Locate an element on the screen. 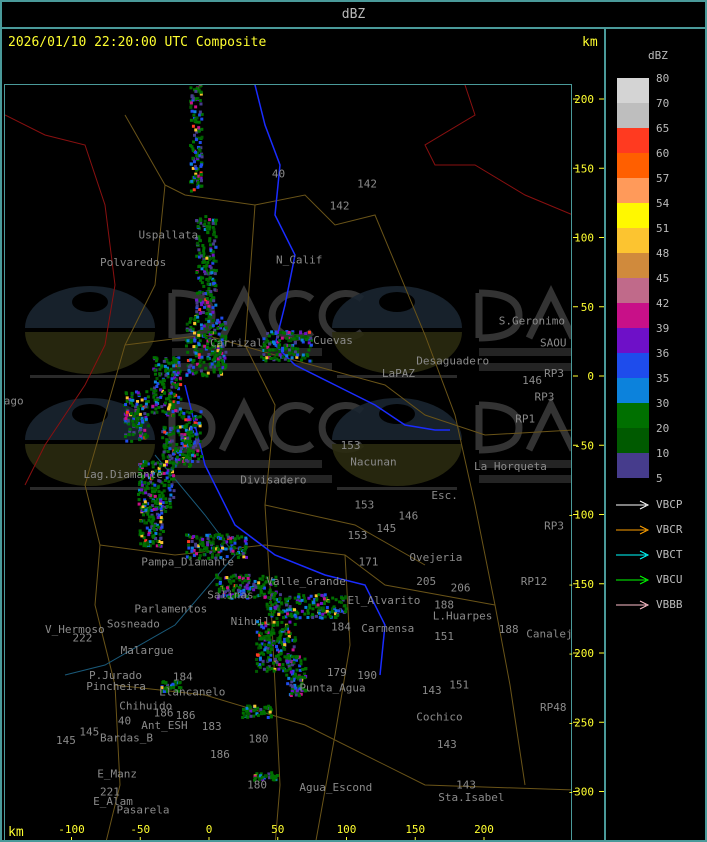  place-label: Agua_Escond is located at coordinates (335, 787).